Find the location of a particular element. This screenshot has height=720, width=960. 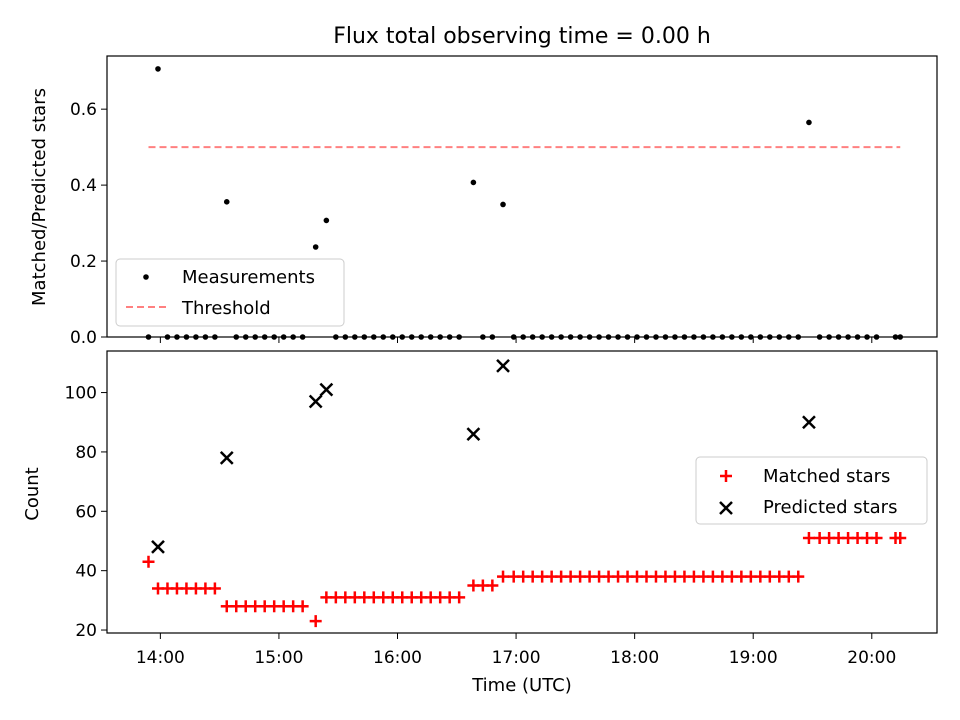

y-tick-label: 40 is located at coordinates (86, 572).